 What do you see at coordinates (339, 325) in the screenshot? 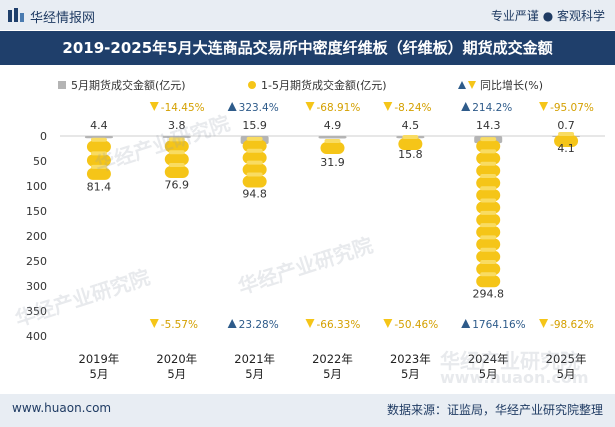
I see `growth-cum-label: -66.33%` at bounding box center [339, 325].